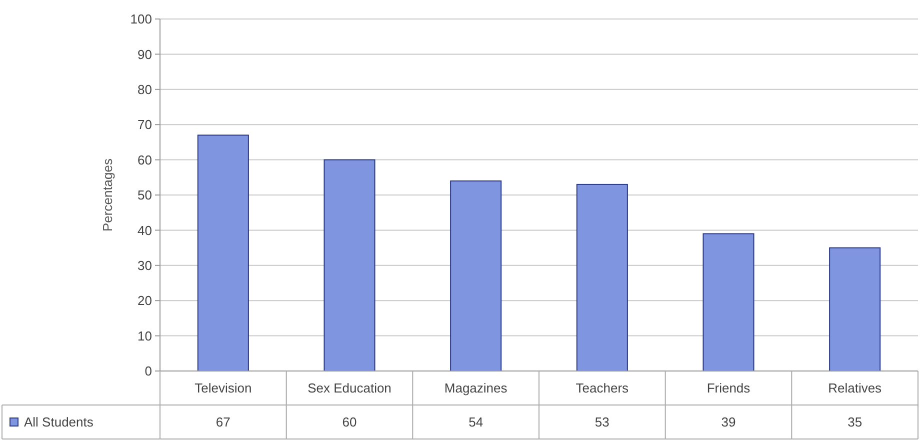 The image size is (921, 441). What do you see at coordinates (855, 388) in the screenshot?
I see `x-tick-label: Relatives` at bounding box center [855, 388].